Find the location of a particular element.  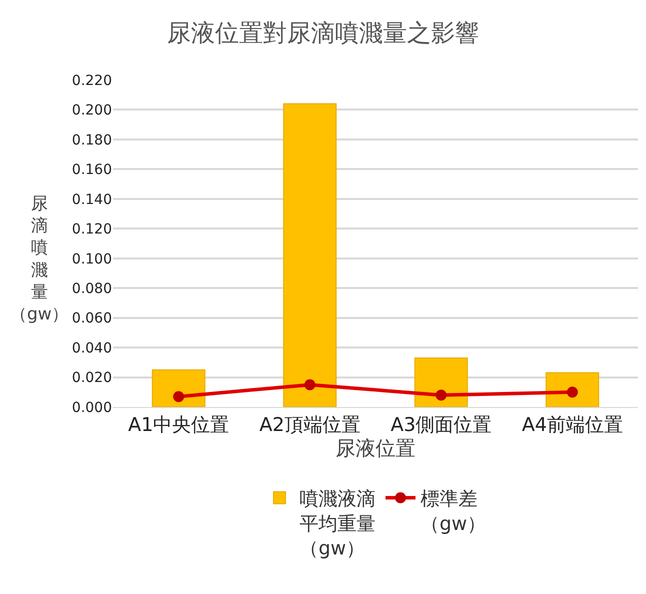

legend-label: 標準差（gw） is located at coordinates (453, 511).